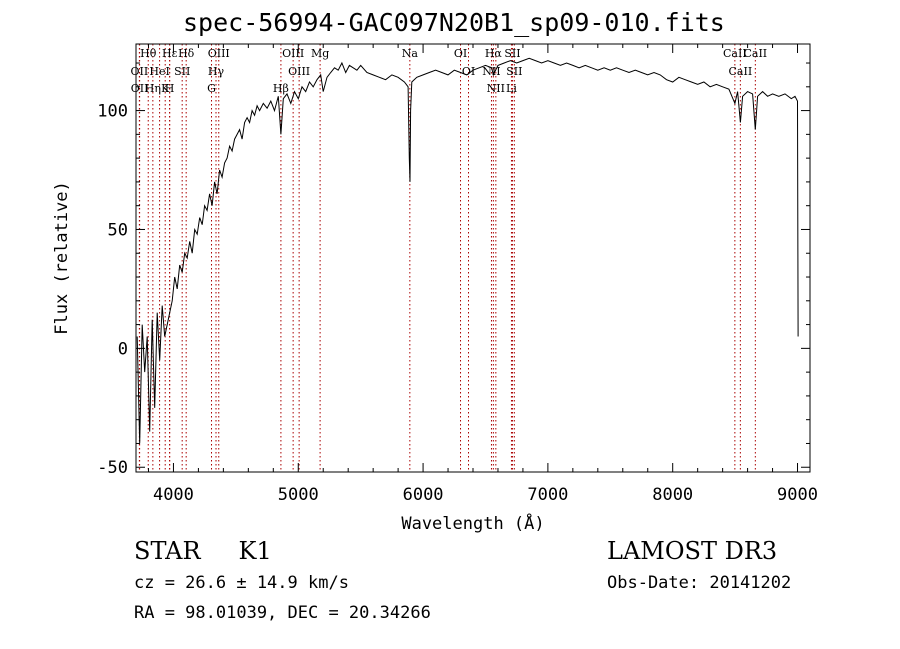  Describe the element at coordinates (281, 88) in the screenshot. I see `line-marker-label: Hβ` at that location.